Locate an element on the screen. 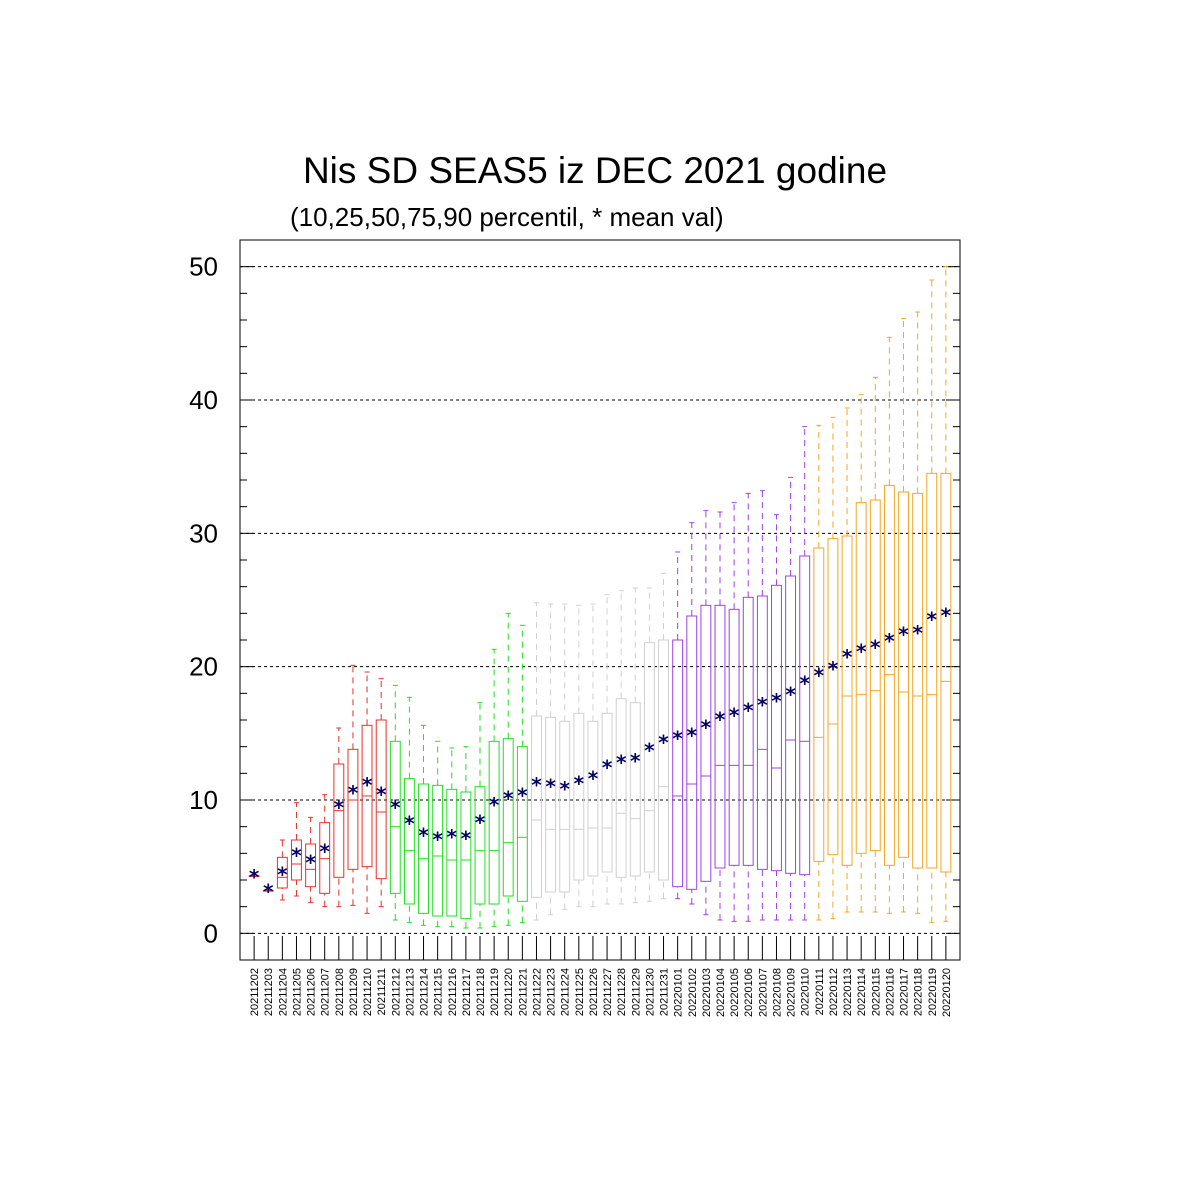 This screenshot has height=1200, width=1200. mean-marker-20211204: * is located at coordinates (282, 874).